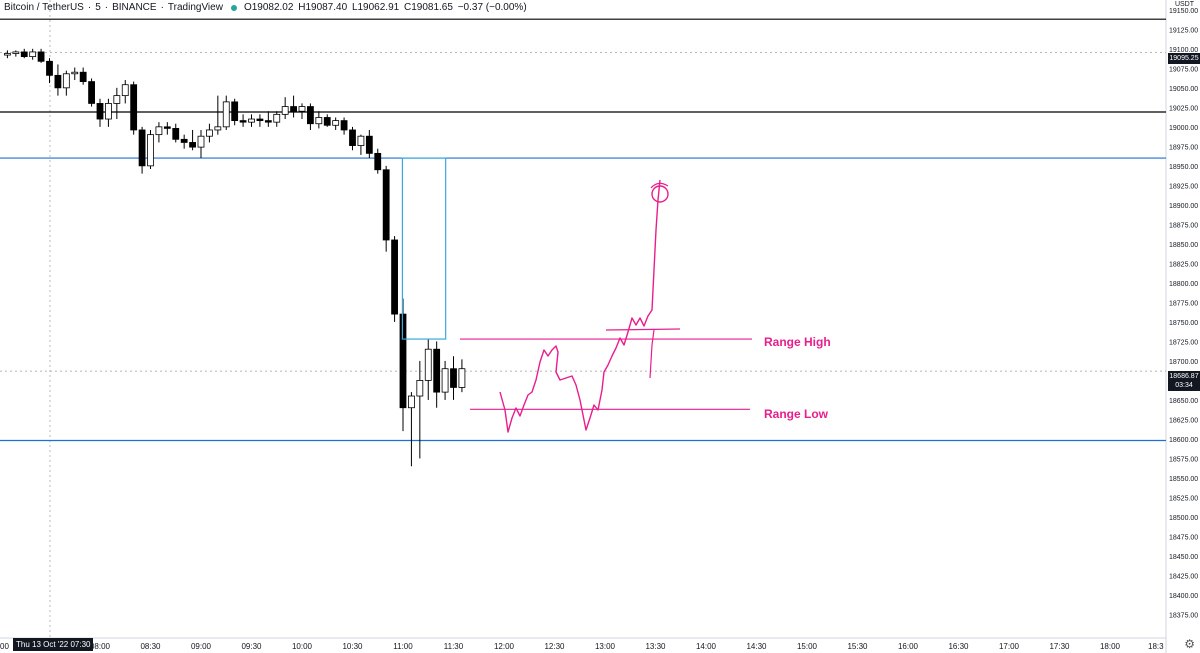 This screenshot has width=1200, height=653. Describe the element at coordinates (1183, 362) in the screenshot. I see `y-tick-label: 18700.00` at that location.